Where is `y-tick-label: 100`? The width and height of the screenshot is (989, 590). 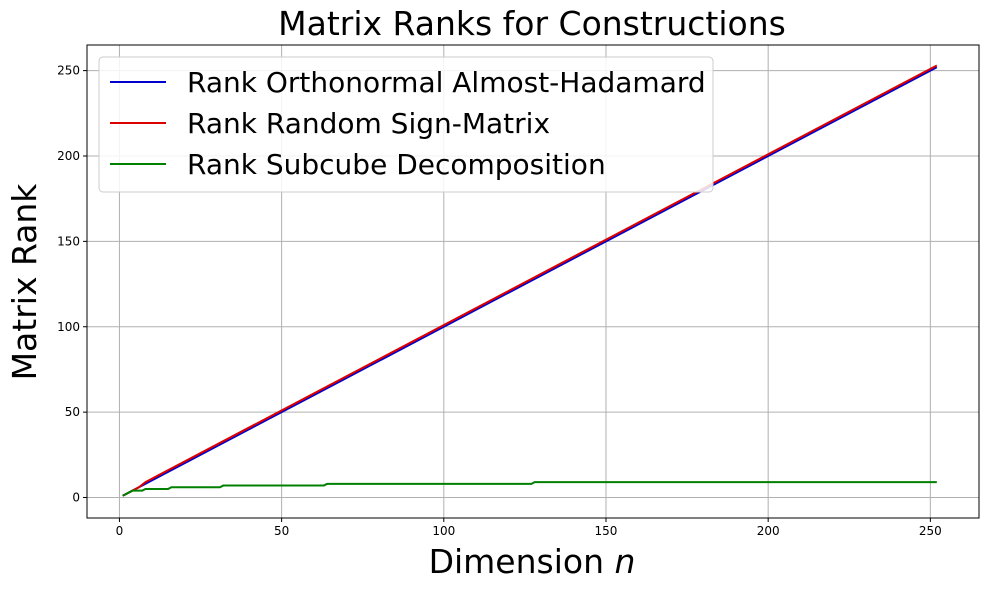
y-tick-label: 100 is located at coordinates (68, 327).